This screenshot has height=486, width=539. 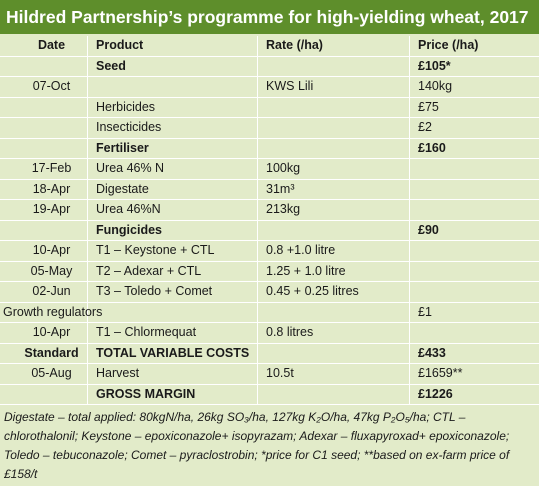 I want to click on table-row: 17-Feb Urea 46% N 100kg, so click(x=269, y=169).